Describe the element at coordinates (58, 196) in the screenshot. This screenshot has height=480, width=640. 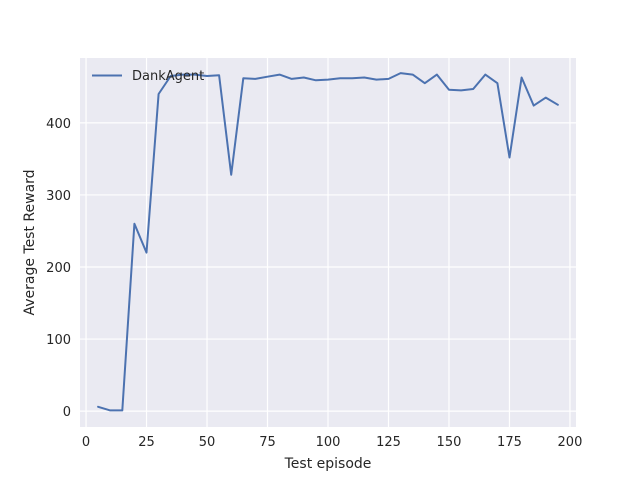
I see `y-tick-label: 300` at that location.